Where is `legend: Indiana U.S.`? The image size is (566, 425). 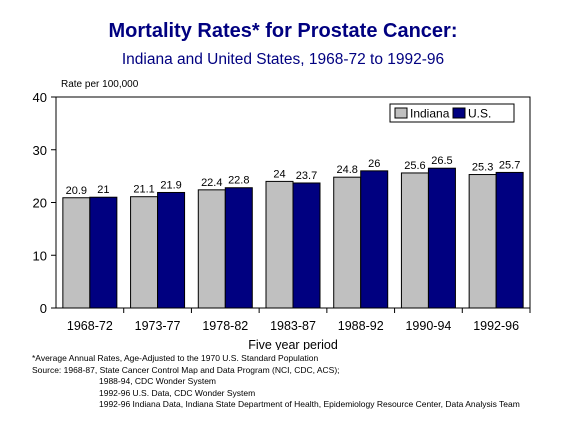 legend: Indiana U.S. is located at coordinates (452, 113).